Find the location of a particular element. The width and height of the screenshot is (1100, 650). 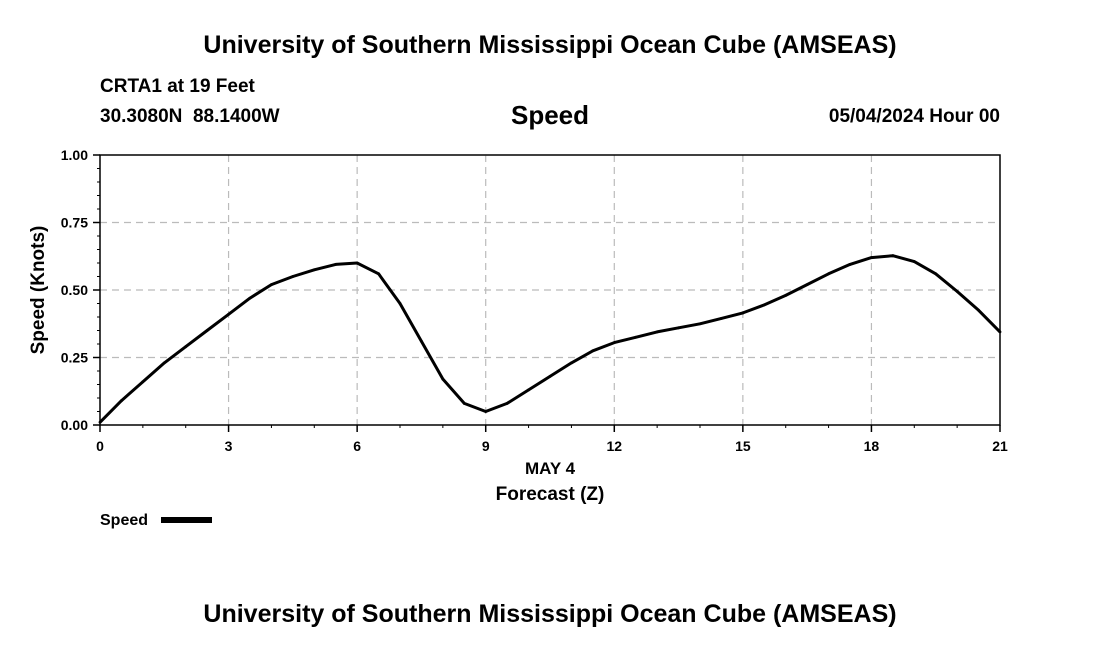

y-tick-label: 0.00 is located at coordinates (74, 425).